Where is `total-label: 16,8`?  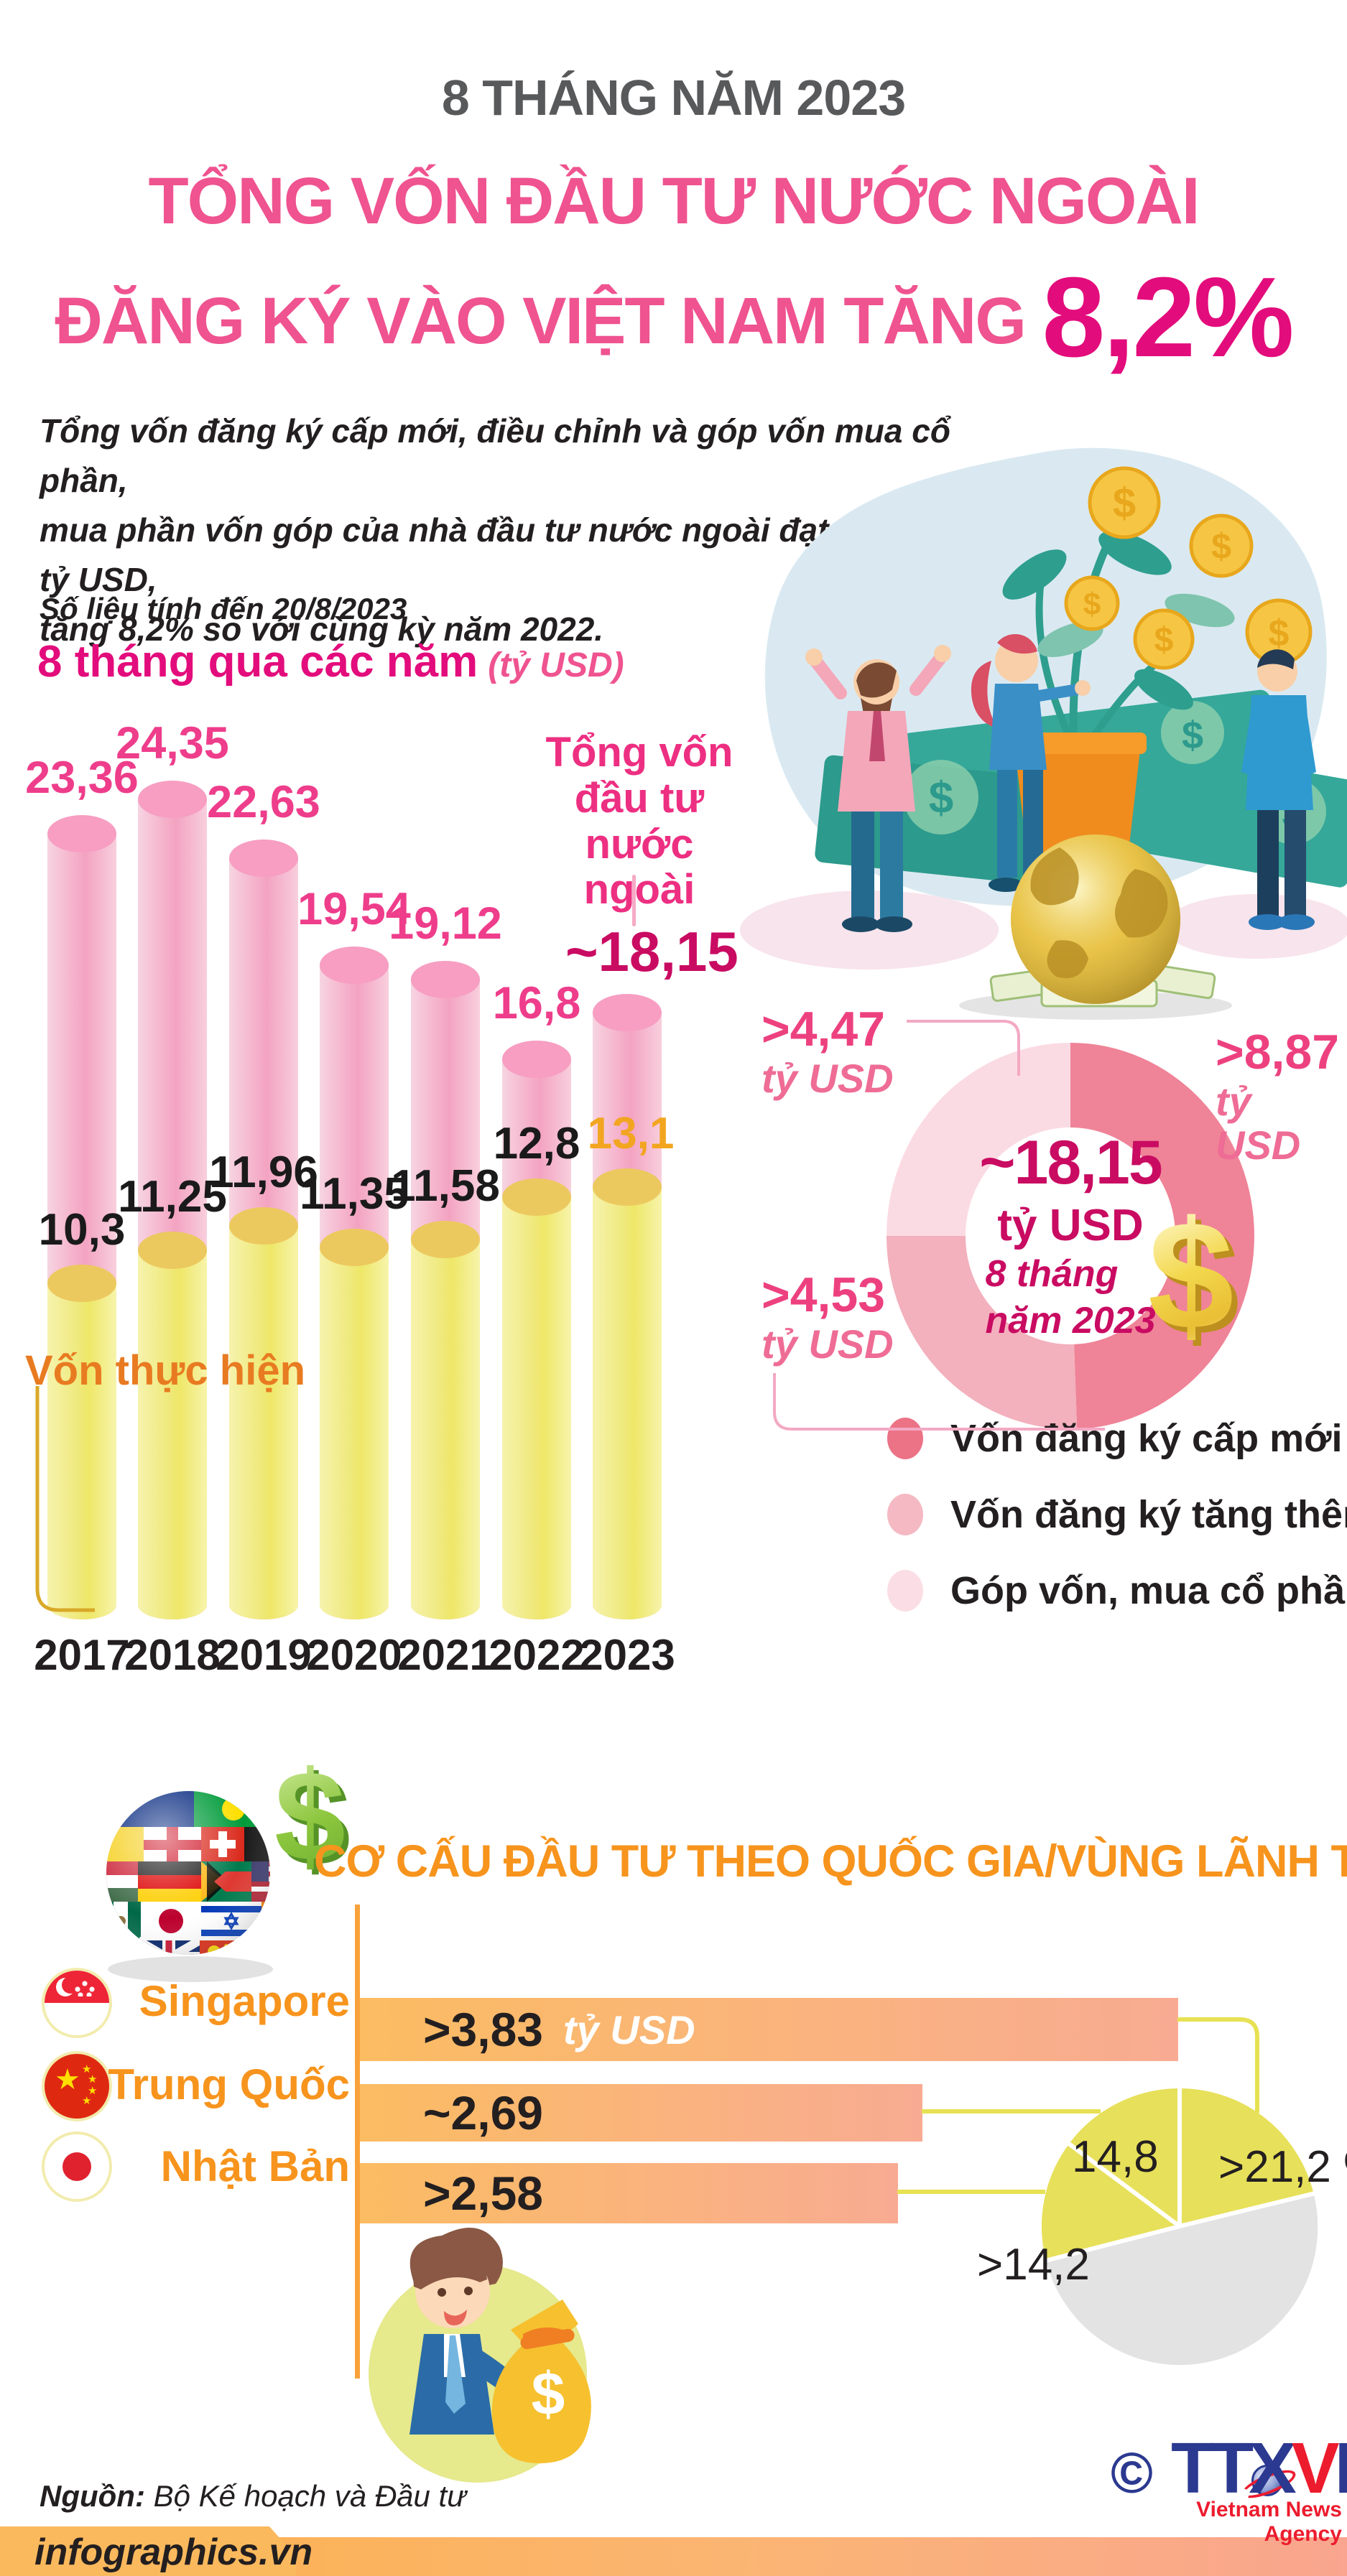 total-label: 16,8 is located at coordinates (536, 1003).